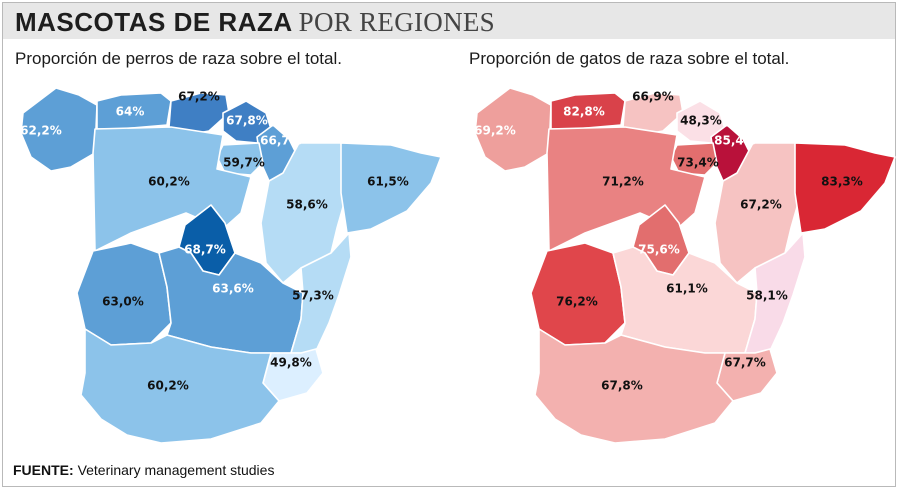 The width and height of the screenshot is (900, 491). Describe the element at coordinates (168, 386) in the screenshot. I see `dogs-label-andalucia: 60,2%` at that location.